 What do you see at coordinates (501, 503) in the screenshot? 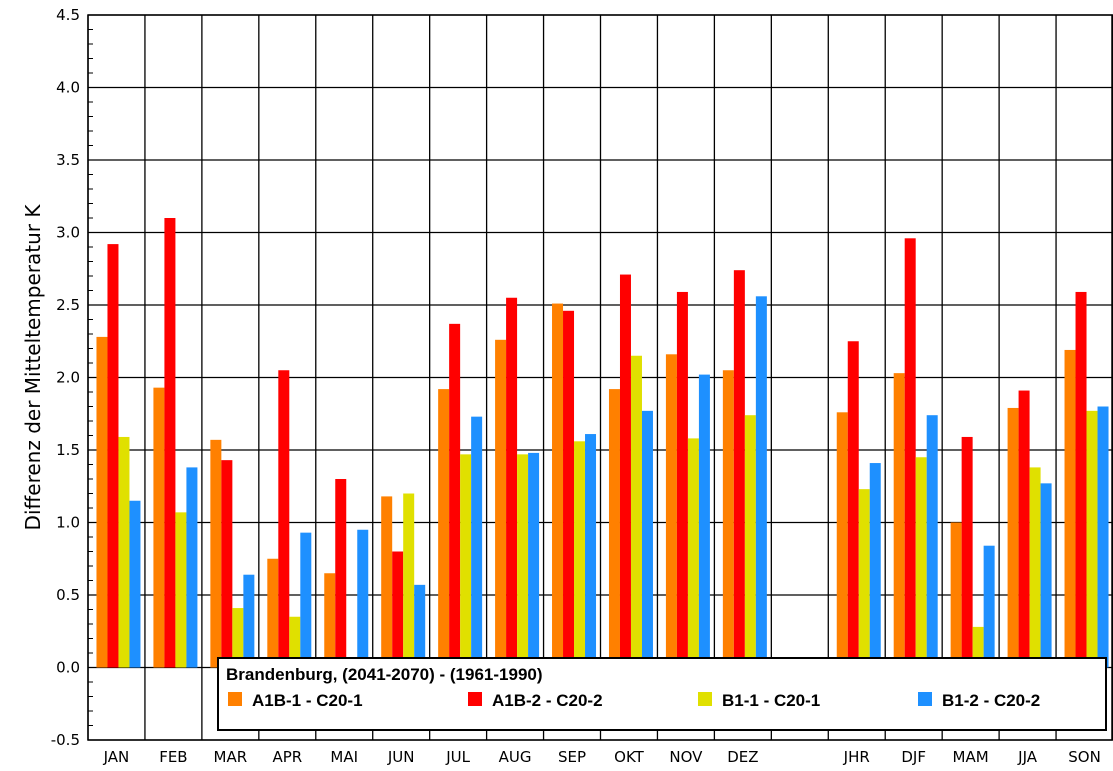
I see `bar-a1b-1-c20-1-aug` at bounding box center [501, 503].